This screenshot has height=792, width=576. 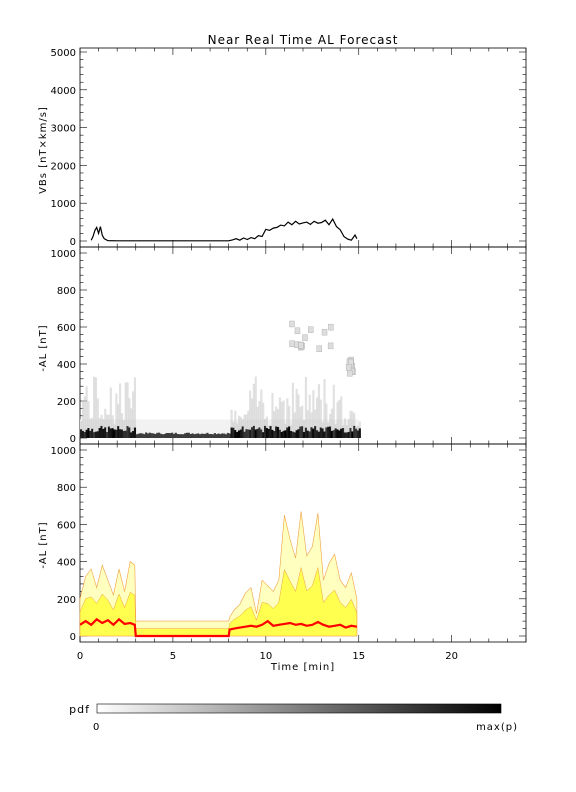 What do you see at coordinates (66, 291) in the screenshot?
I see `y-tick-label: 800` at bounding box center [66, 291].